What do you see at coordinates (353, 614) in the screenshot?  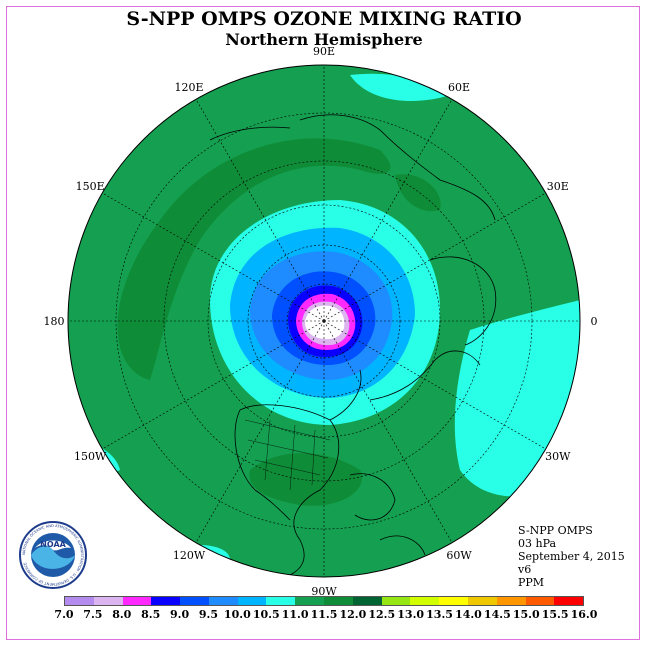 I see `colorbar-tick-label: 12.0` at bounding box center [353, 614].